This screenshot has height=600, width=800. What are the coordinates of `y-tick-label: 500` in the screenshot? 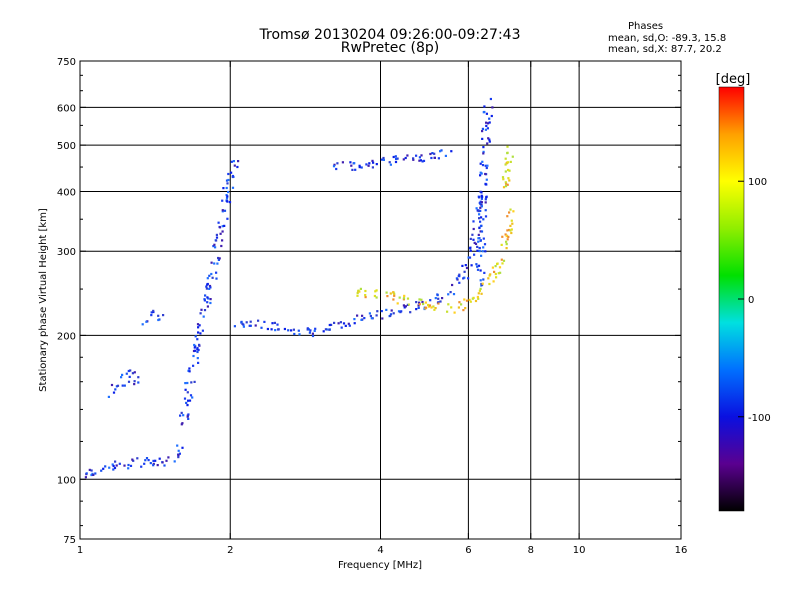 It's located at (66, 146).